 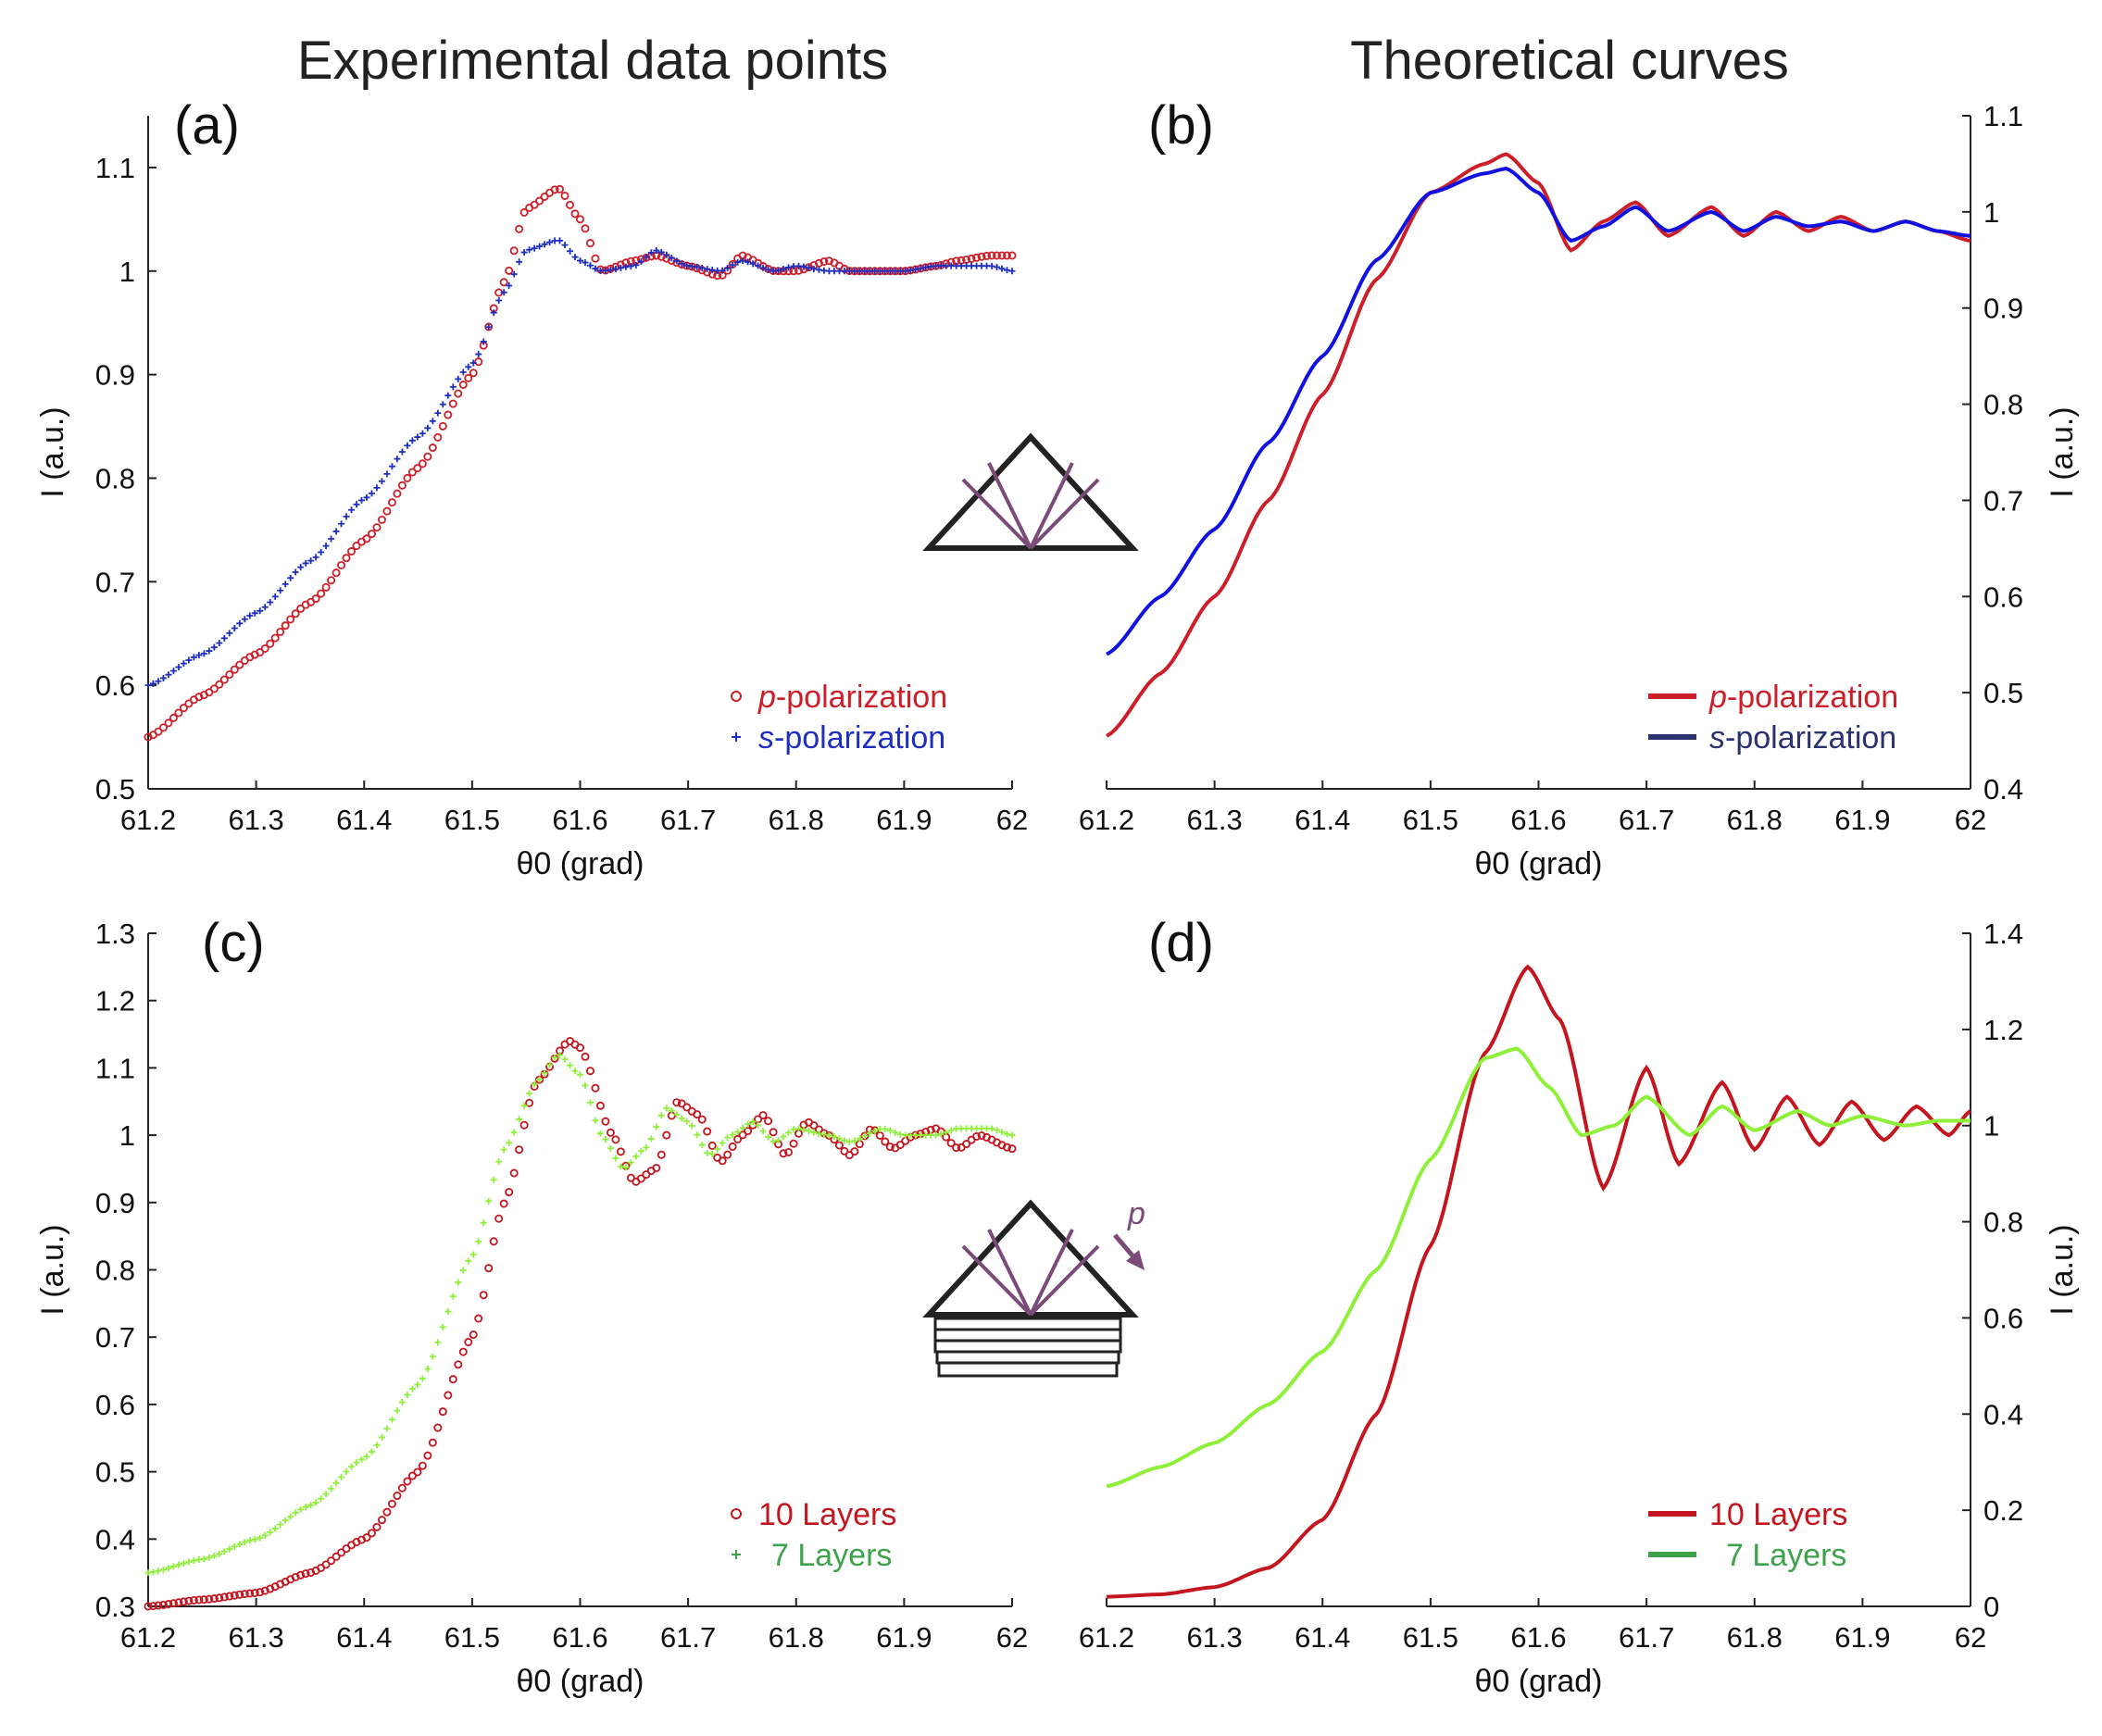 What do you see at coordinates (2003, 693) in the screenshot?
I see `y-tick-label: 0.5` at bounding box center [2003, 693].